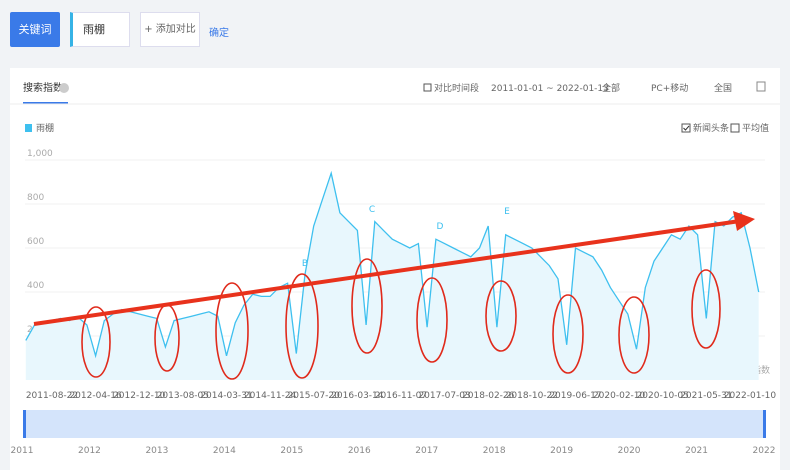 This screenshot has height=470, width=790. I want to click on x-tick-label: 2014-11-24, so click(270, 396).